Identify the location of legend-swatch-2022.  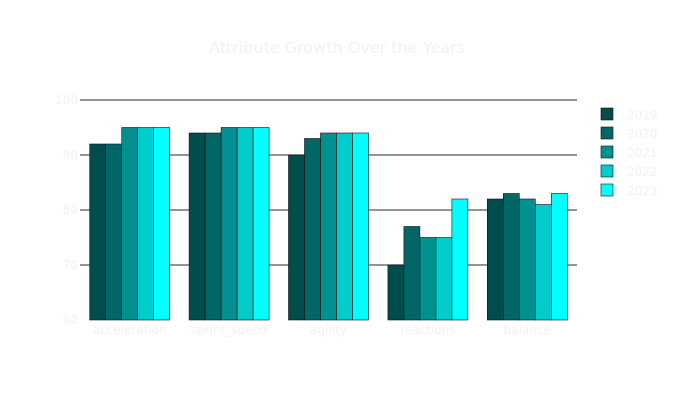
(607, 171).